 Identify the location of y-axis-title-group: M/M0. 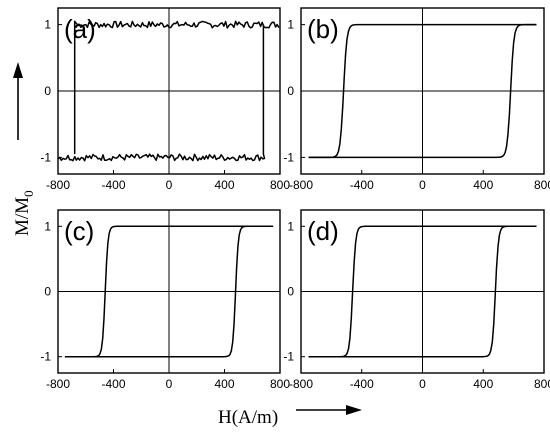
(24, 149).